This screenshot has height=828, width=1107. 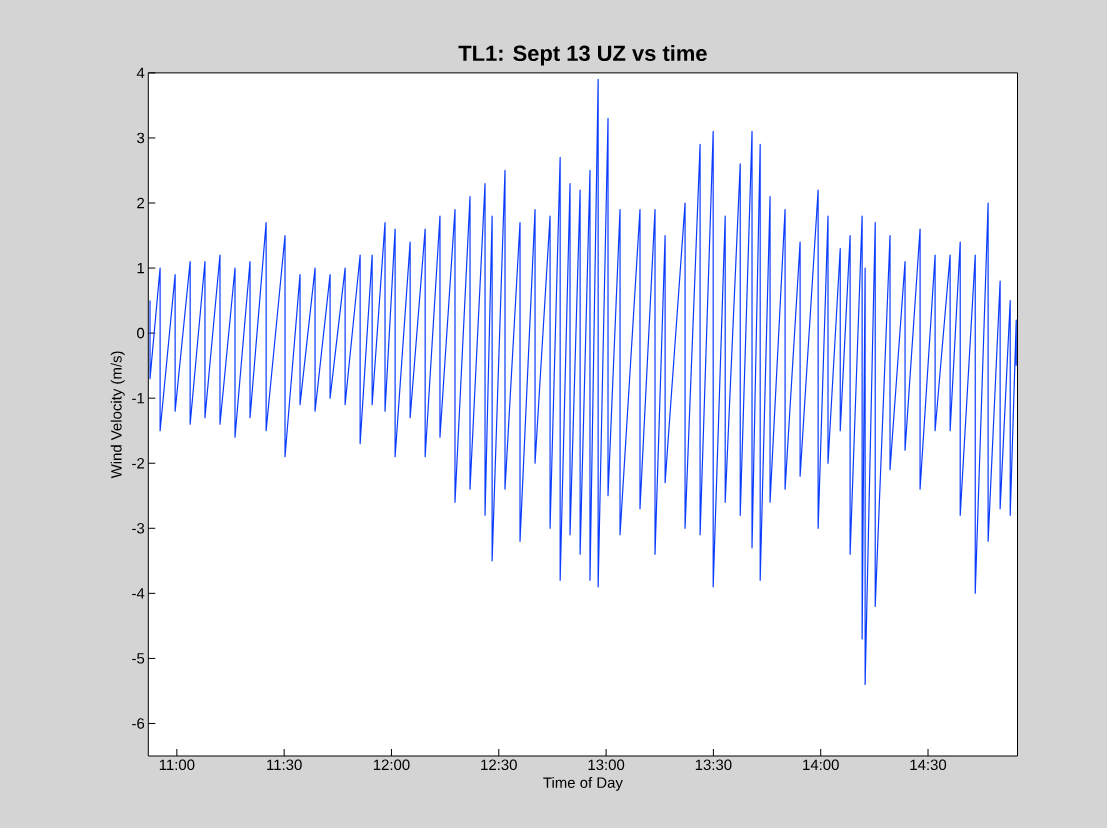 I want to click on y-tick-label: 3, so click(x=141, y=138).